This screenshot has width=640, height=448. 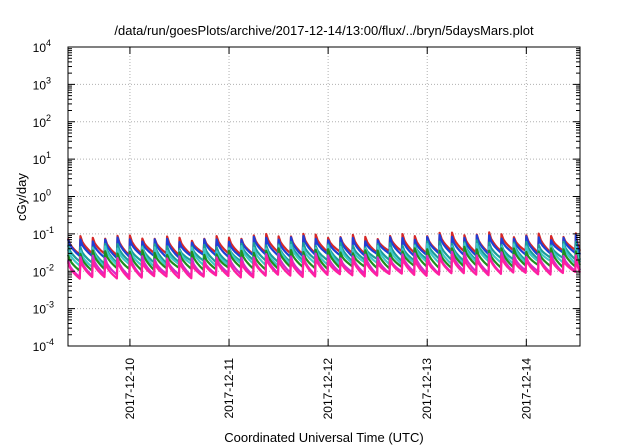 I want to click on x-tick-label: 2017-12-10, so click(x=130, y=389).